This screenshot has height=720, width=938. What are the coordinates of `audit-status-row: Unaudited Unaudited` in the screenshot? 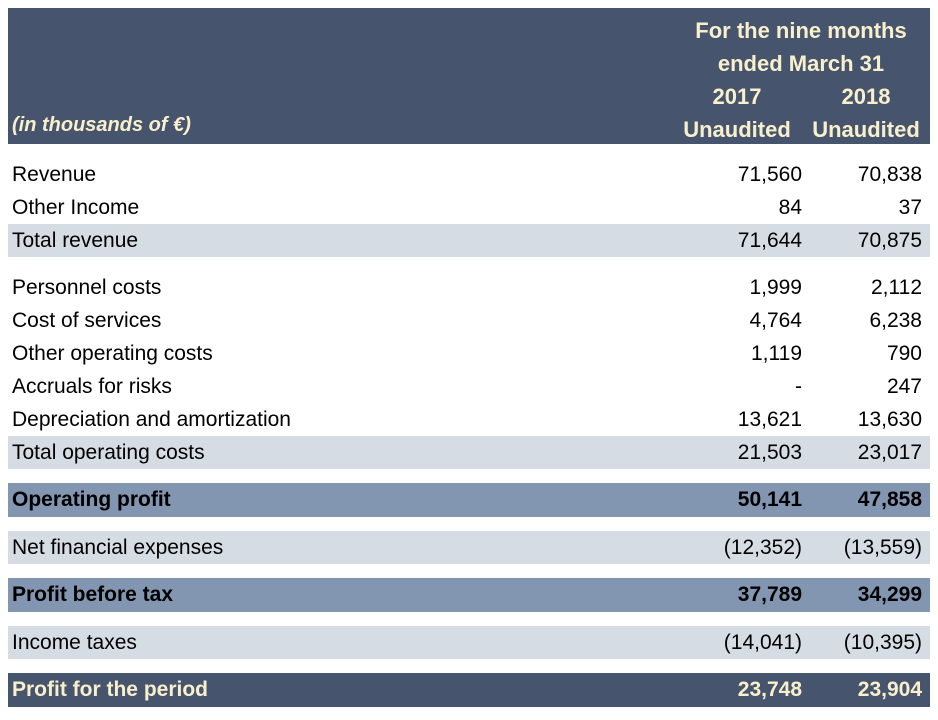 It's located at (801, 129).